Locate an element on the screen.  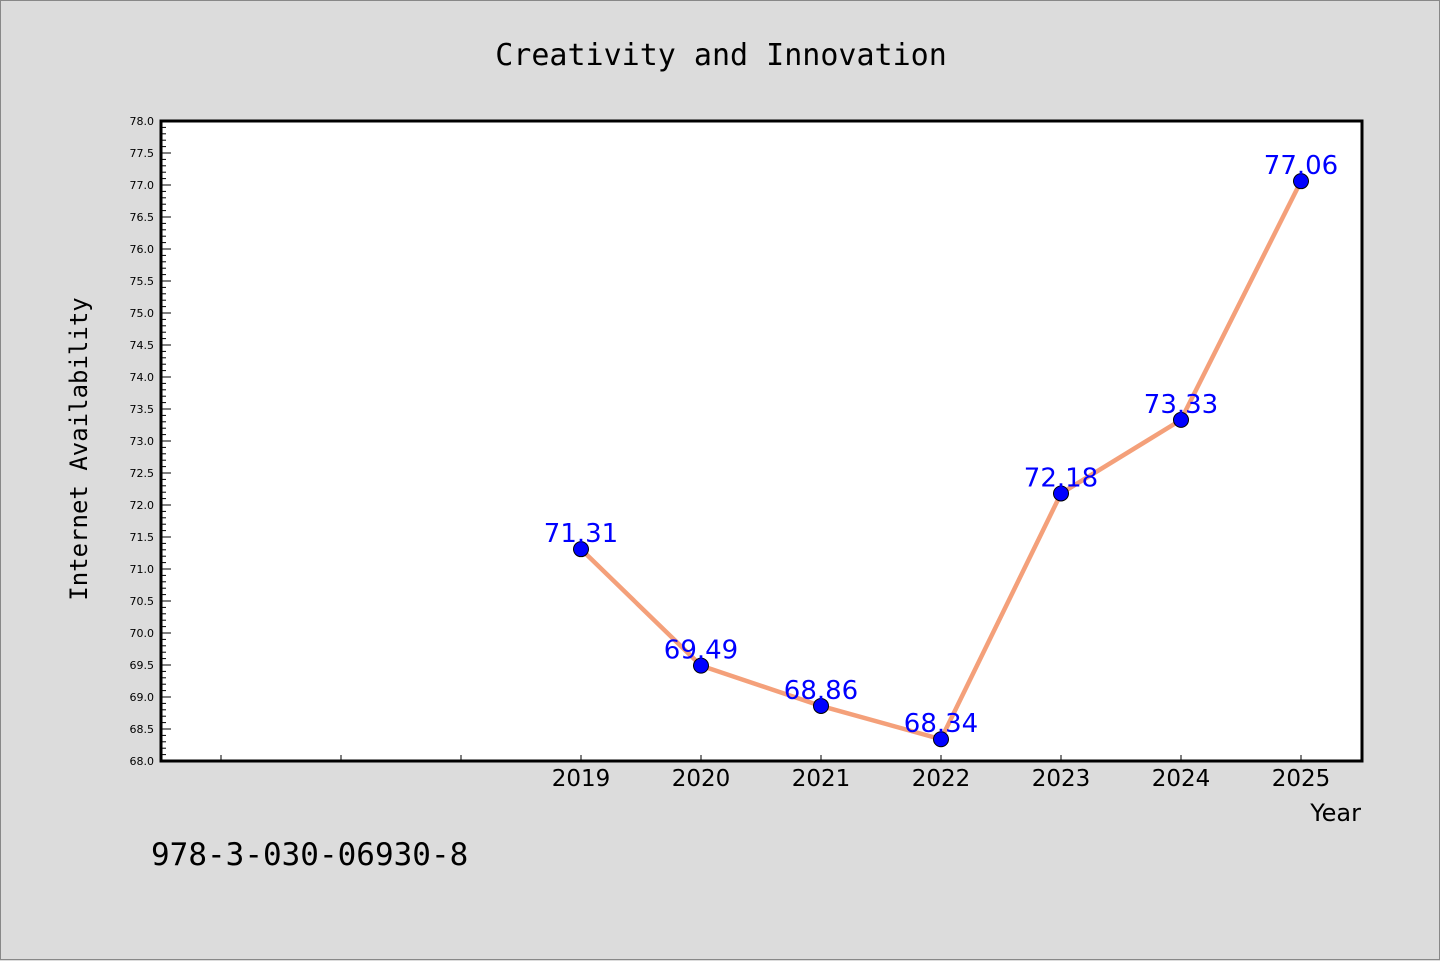
data-label: 73.33 is located at coordinates (1181, 405).